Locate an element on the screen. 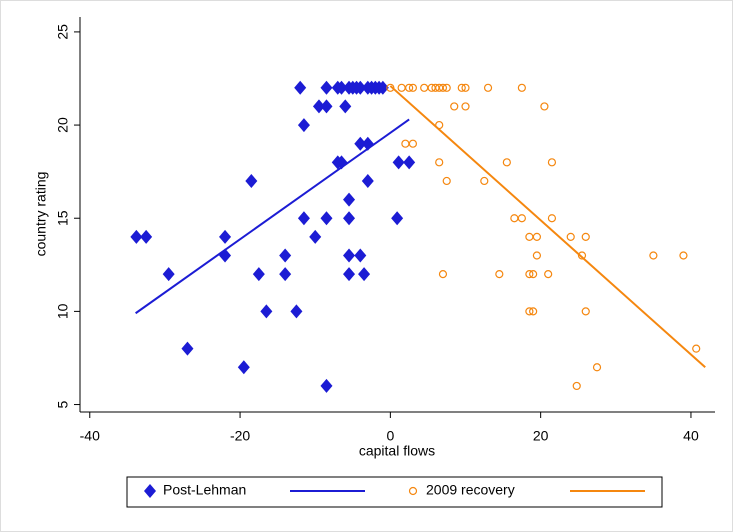 Image resolution: width=733 pixels, height=532 pixels. x-tick-label: 20 is located at coordinates (541, 436).